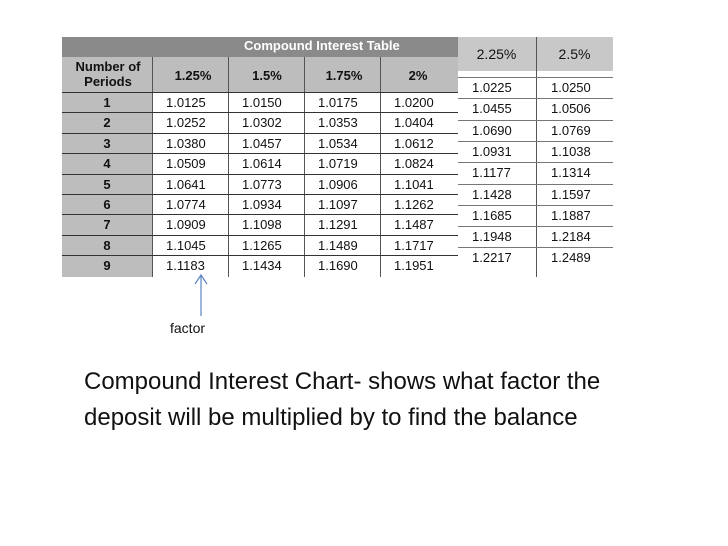 The width and height of the screenshot is (728, 546). What do you see at coordinates (338, 204) in the screenshot?
I see `factor-cell: 1.1097` at bounding box center [338, 204].